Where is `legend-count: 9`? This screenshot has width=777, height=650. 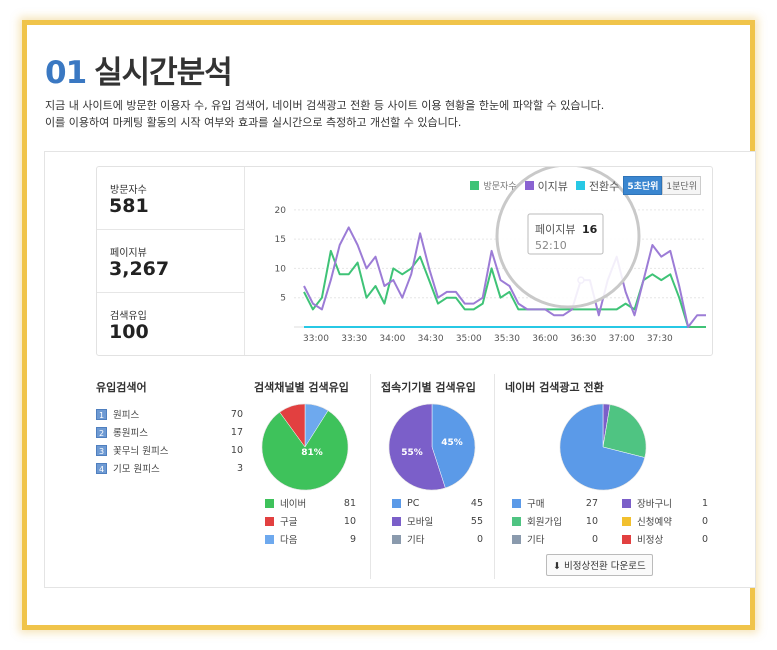
legend-count: 9 is located at coordinates (352, 539).